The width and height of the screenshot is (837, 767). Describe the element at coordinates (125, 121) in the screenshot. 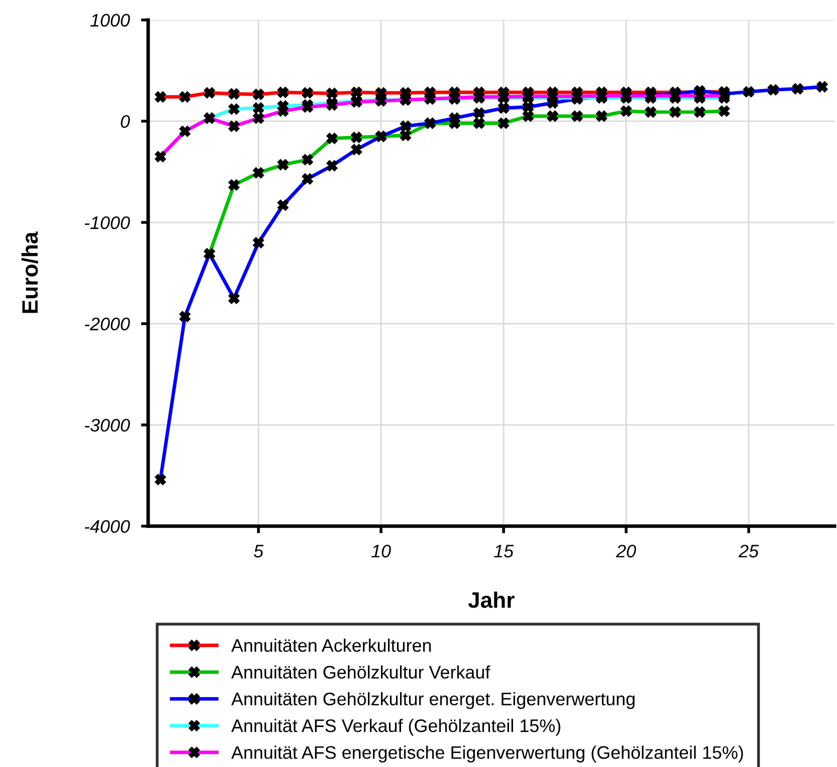

I see `y-tick-label: 0` at that location.